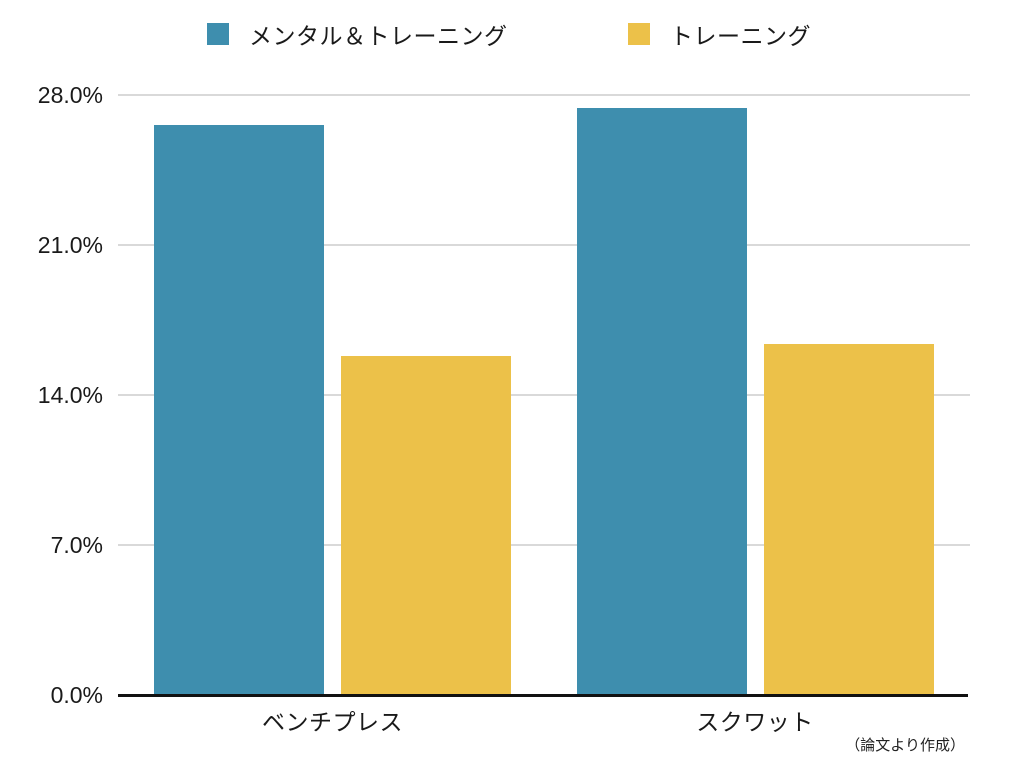 This screenshot has width=1024, height=782. What do you see at coordinates (740, 36) in the screenshot?
I see `legend-label: トレーニング` at bounding box center [740, 36].